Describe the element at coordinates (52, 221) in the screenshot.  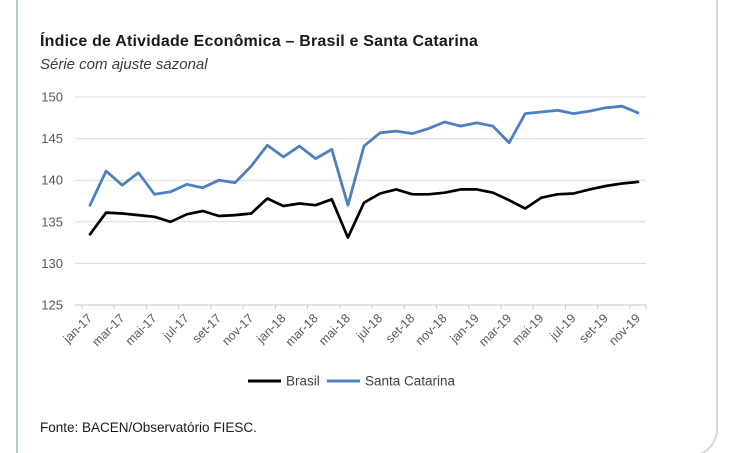
I see `y-axis-tick-label: 135` at that location.